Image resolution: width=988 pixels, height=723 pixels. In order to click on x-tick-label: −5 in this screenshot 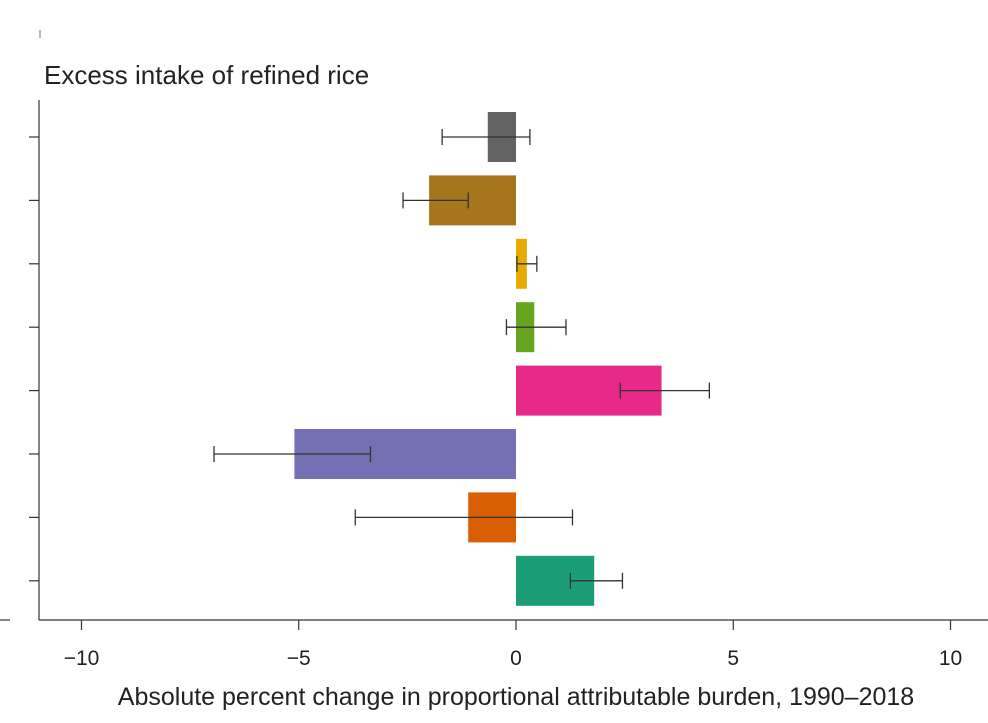, I will do `click(299, 658)`.